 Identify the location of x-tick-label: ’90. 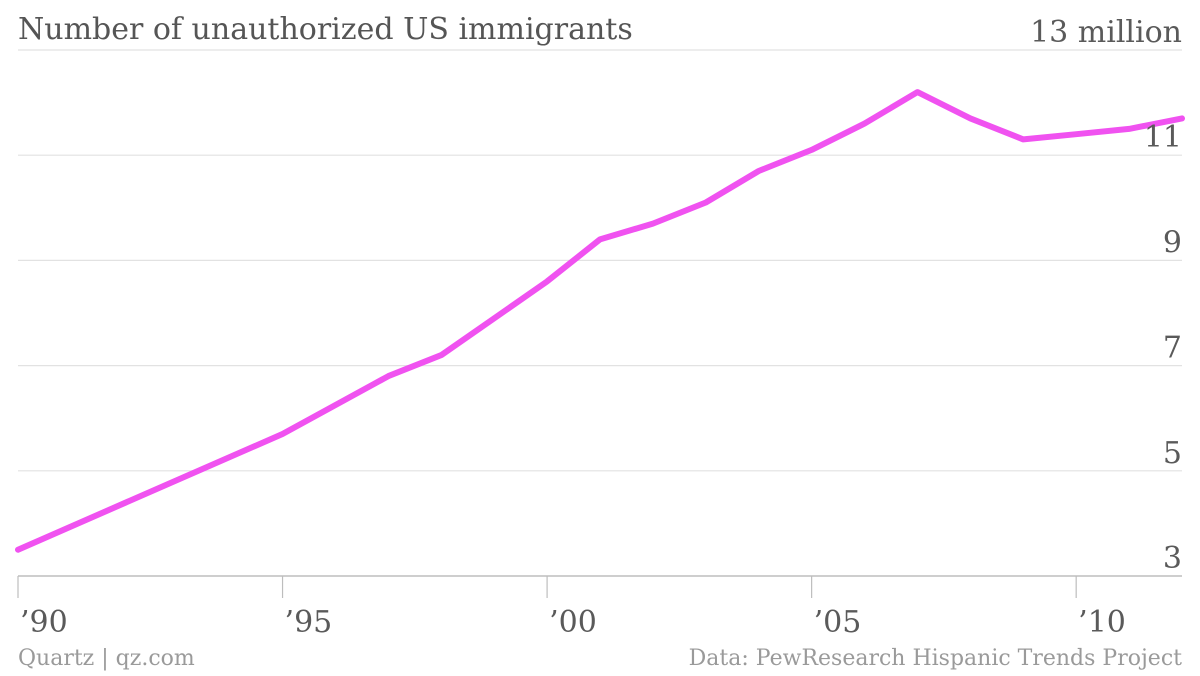
(44, 622).